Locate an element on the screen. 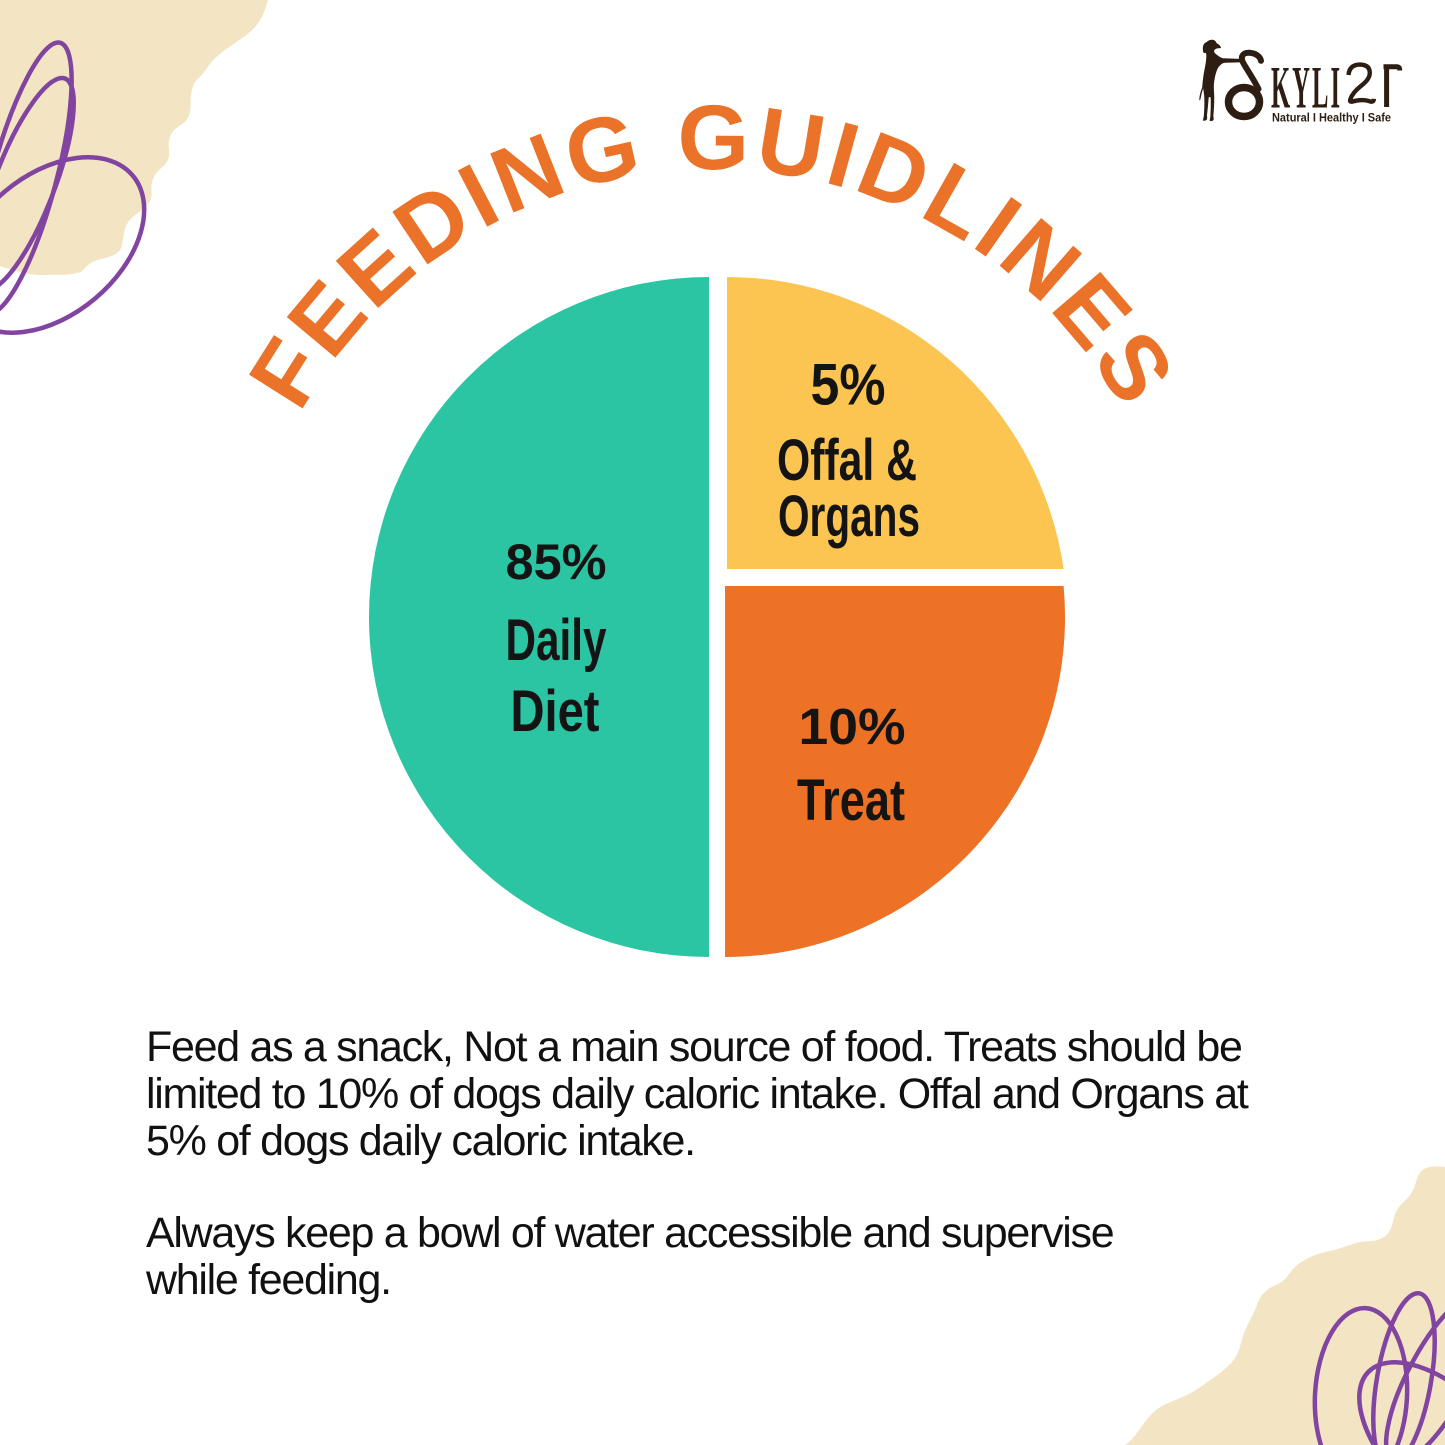 The image size is (1445, 1445). svg-text: 85% is located at coordinates (556, 562).